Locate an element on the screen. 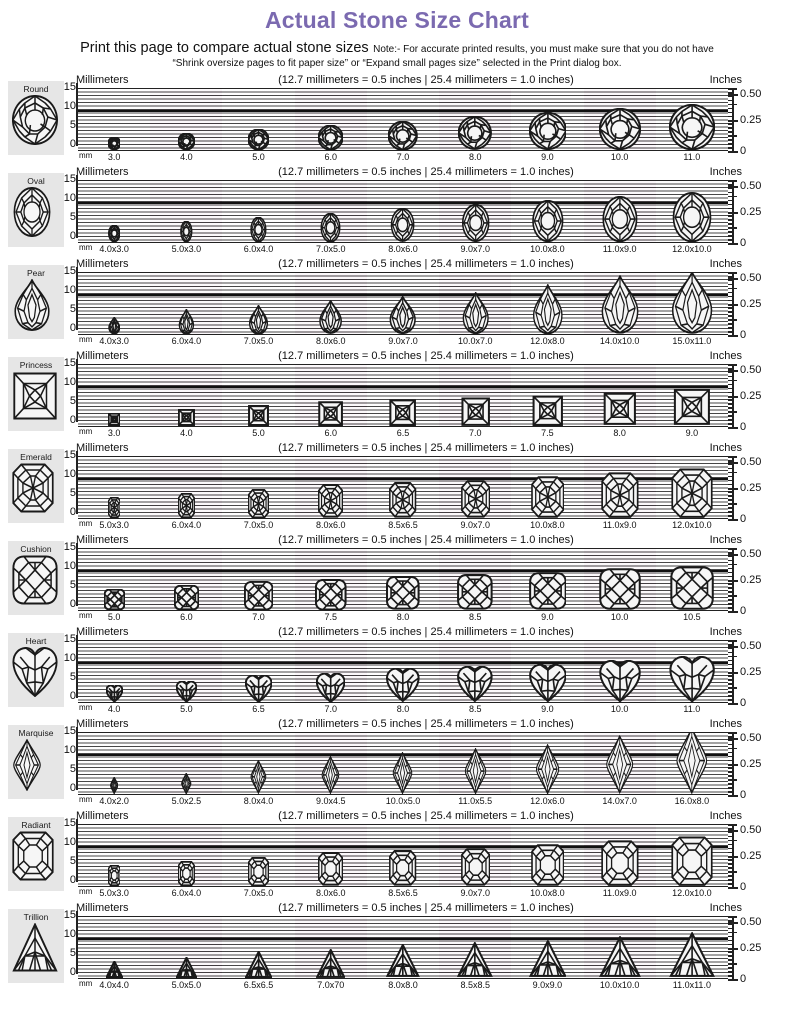 The width and height of the screenshot is (794, 1024). stone-type-card-princess: Princess is located at coordinates (36, 394).